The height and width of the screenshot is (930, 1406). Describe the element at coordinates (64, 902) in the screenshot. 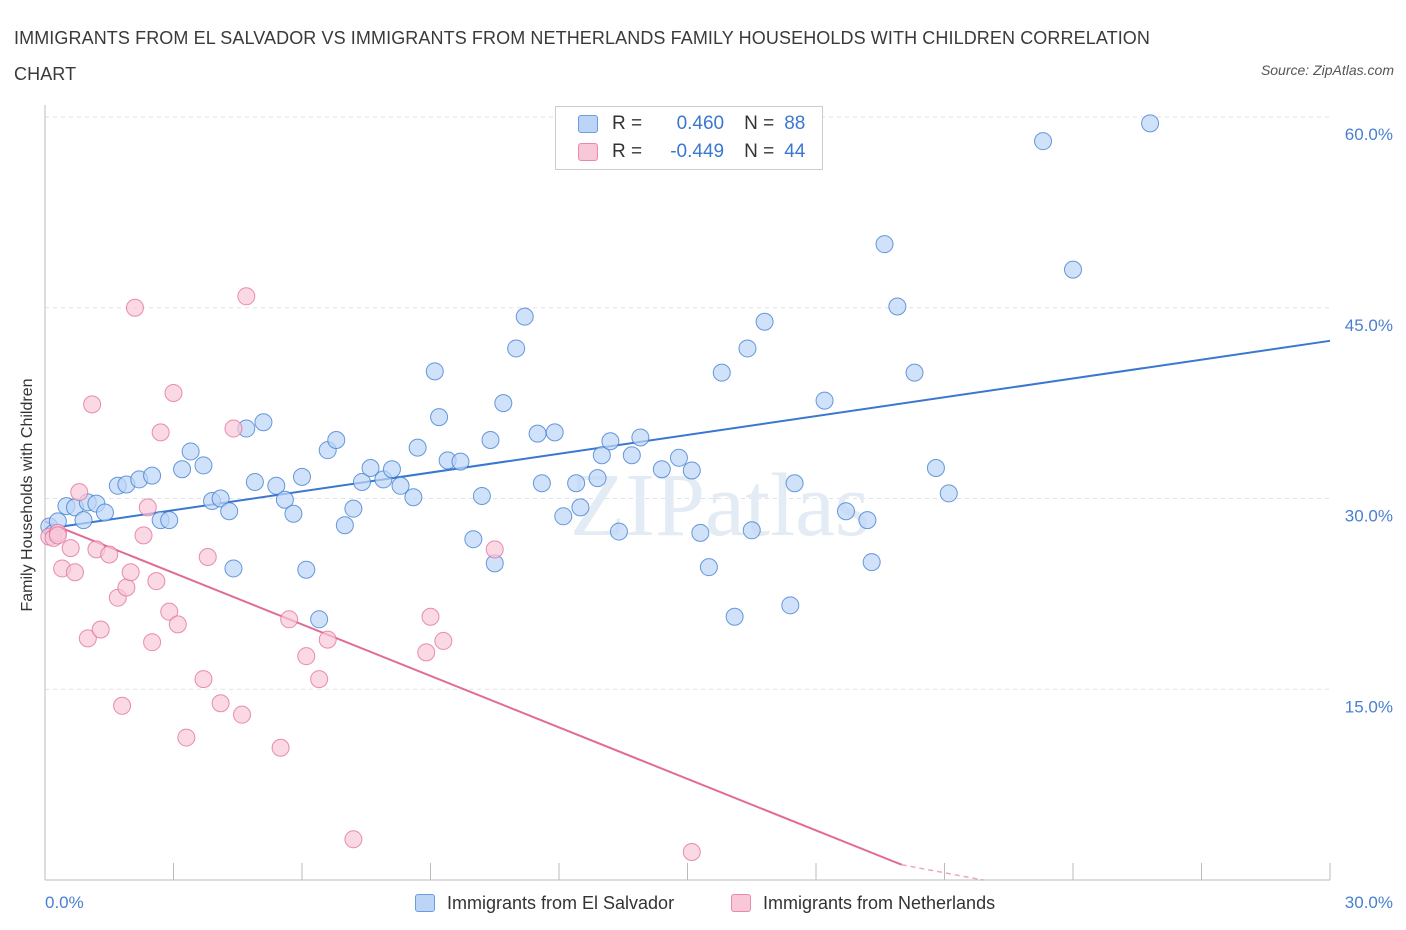

I see `x-tick-label: 0.0%` at that location.